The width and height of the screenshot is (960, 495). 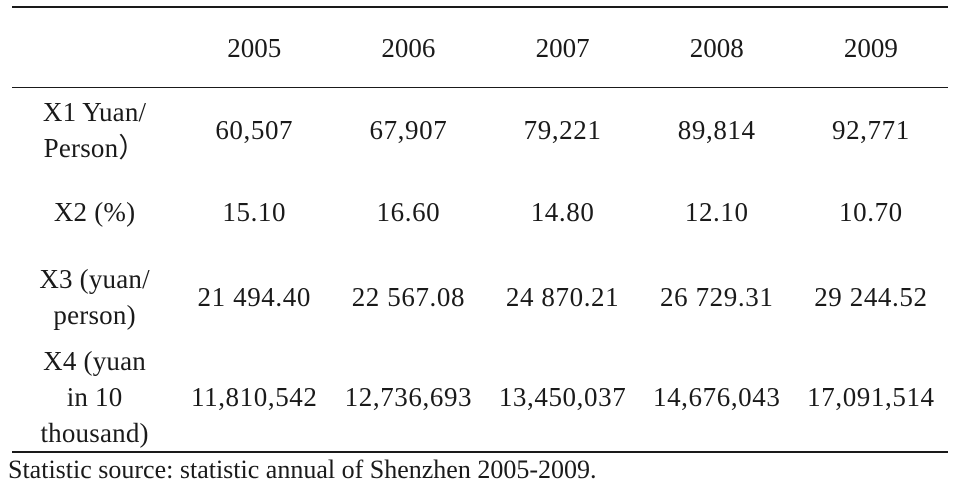 I want to click on table-cell: 15.10, so click(x=254, y=212).